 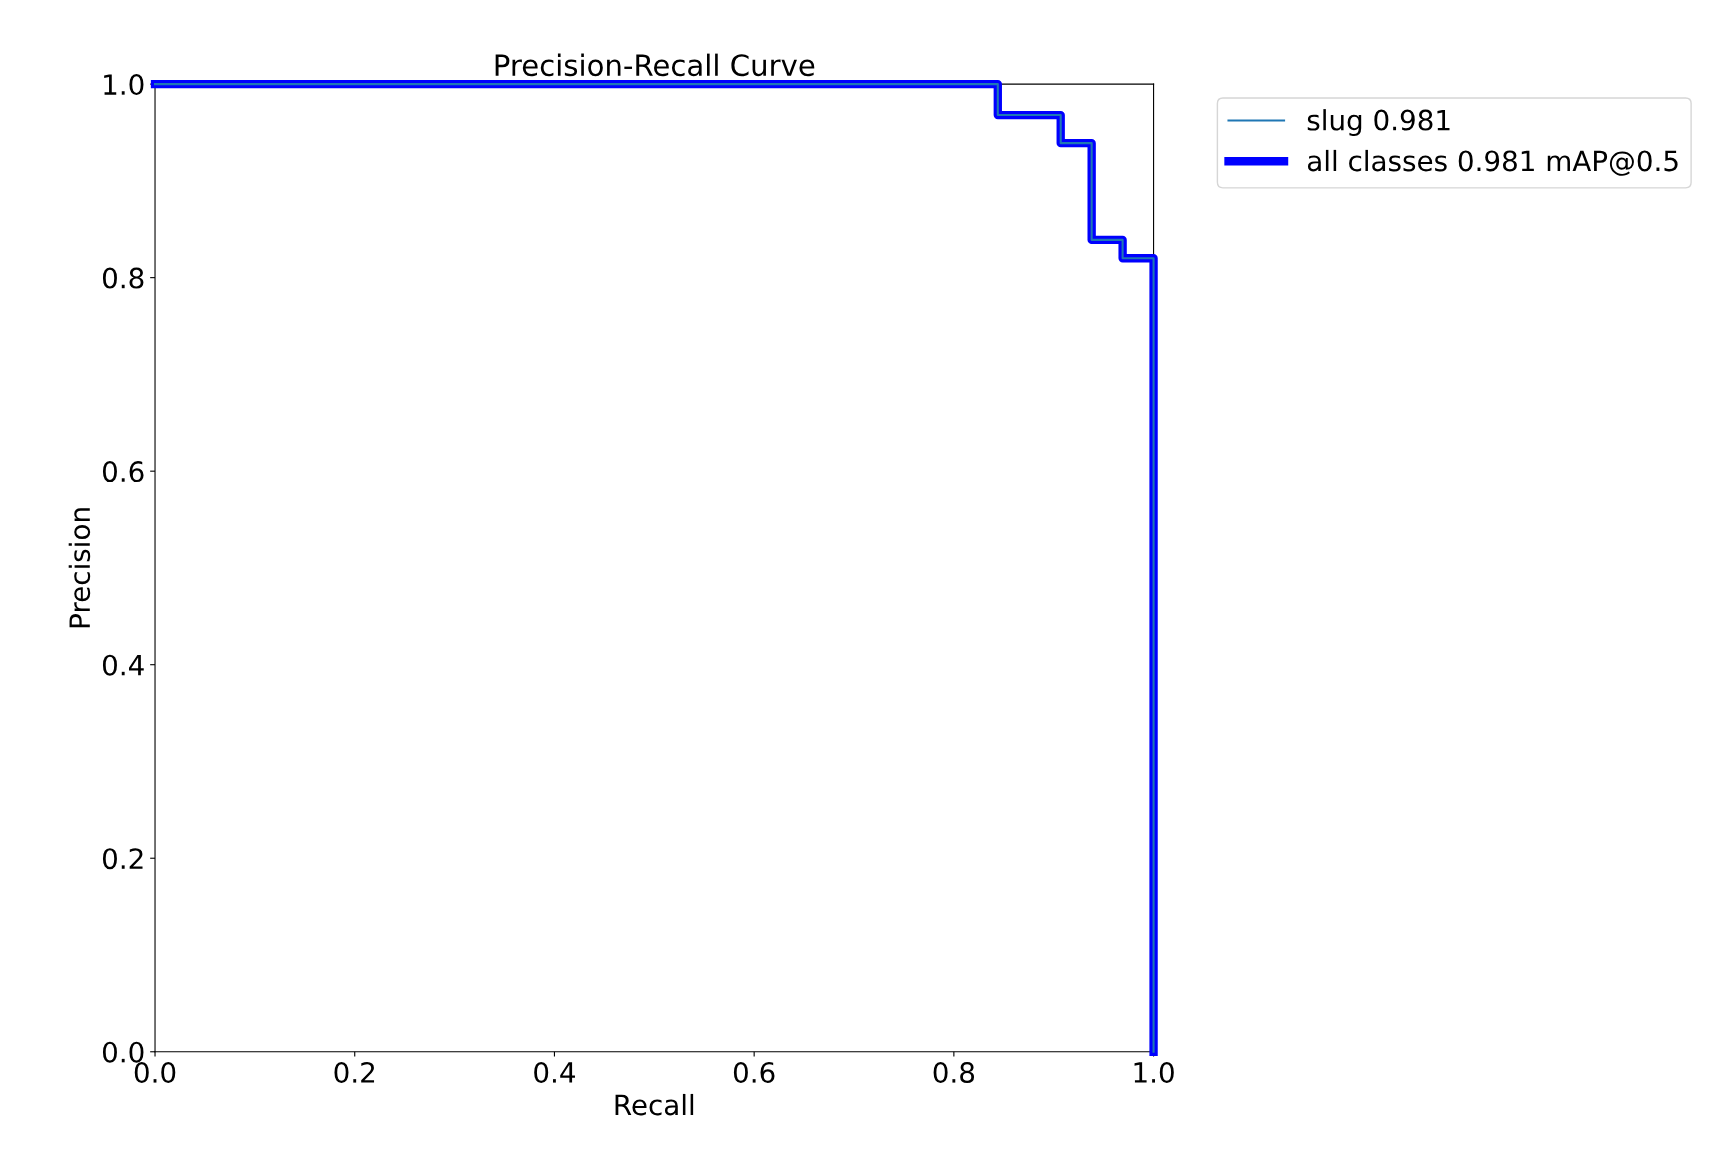 I want to click on x-tick-label: 0.2, so click(x=354, y=1072).